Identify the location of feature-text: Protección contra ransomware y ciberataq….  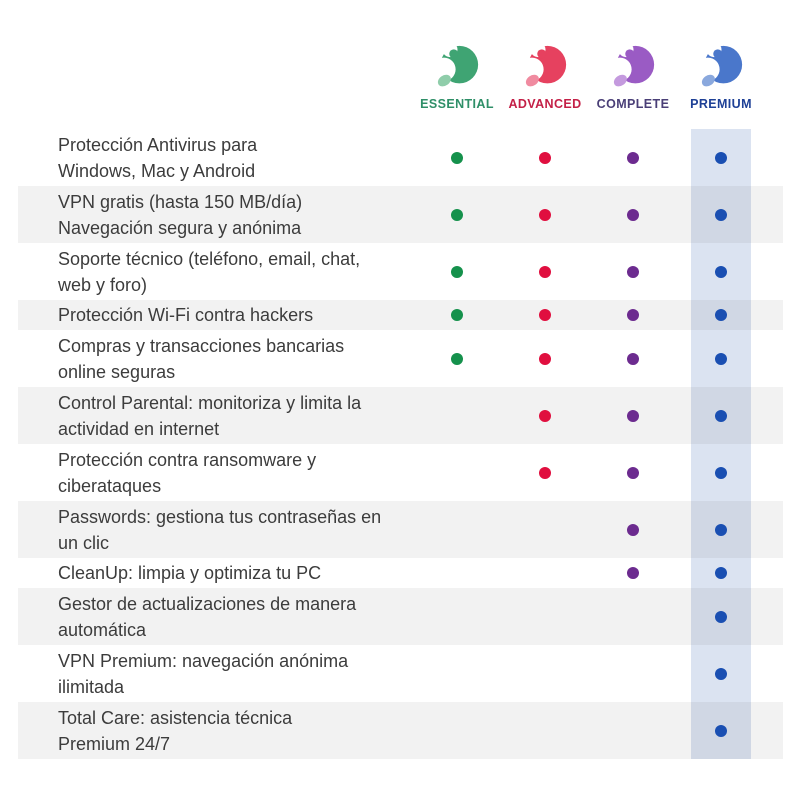
(187, 472).